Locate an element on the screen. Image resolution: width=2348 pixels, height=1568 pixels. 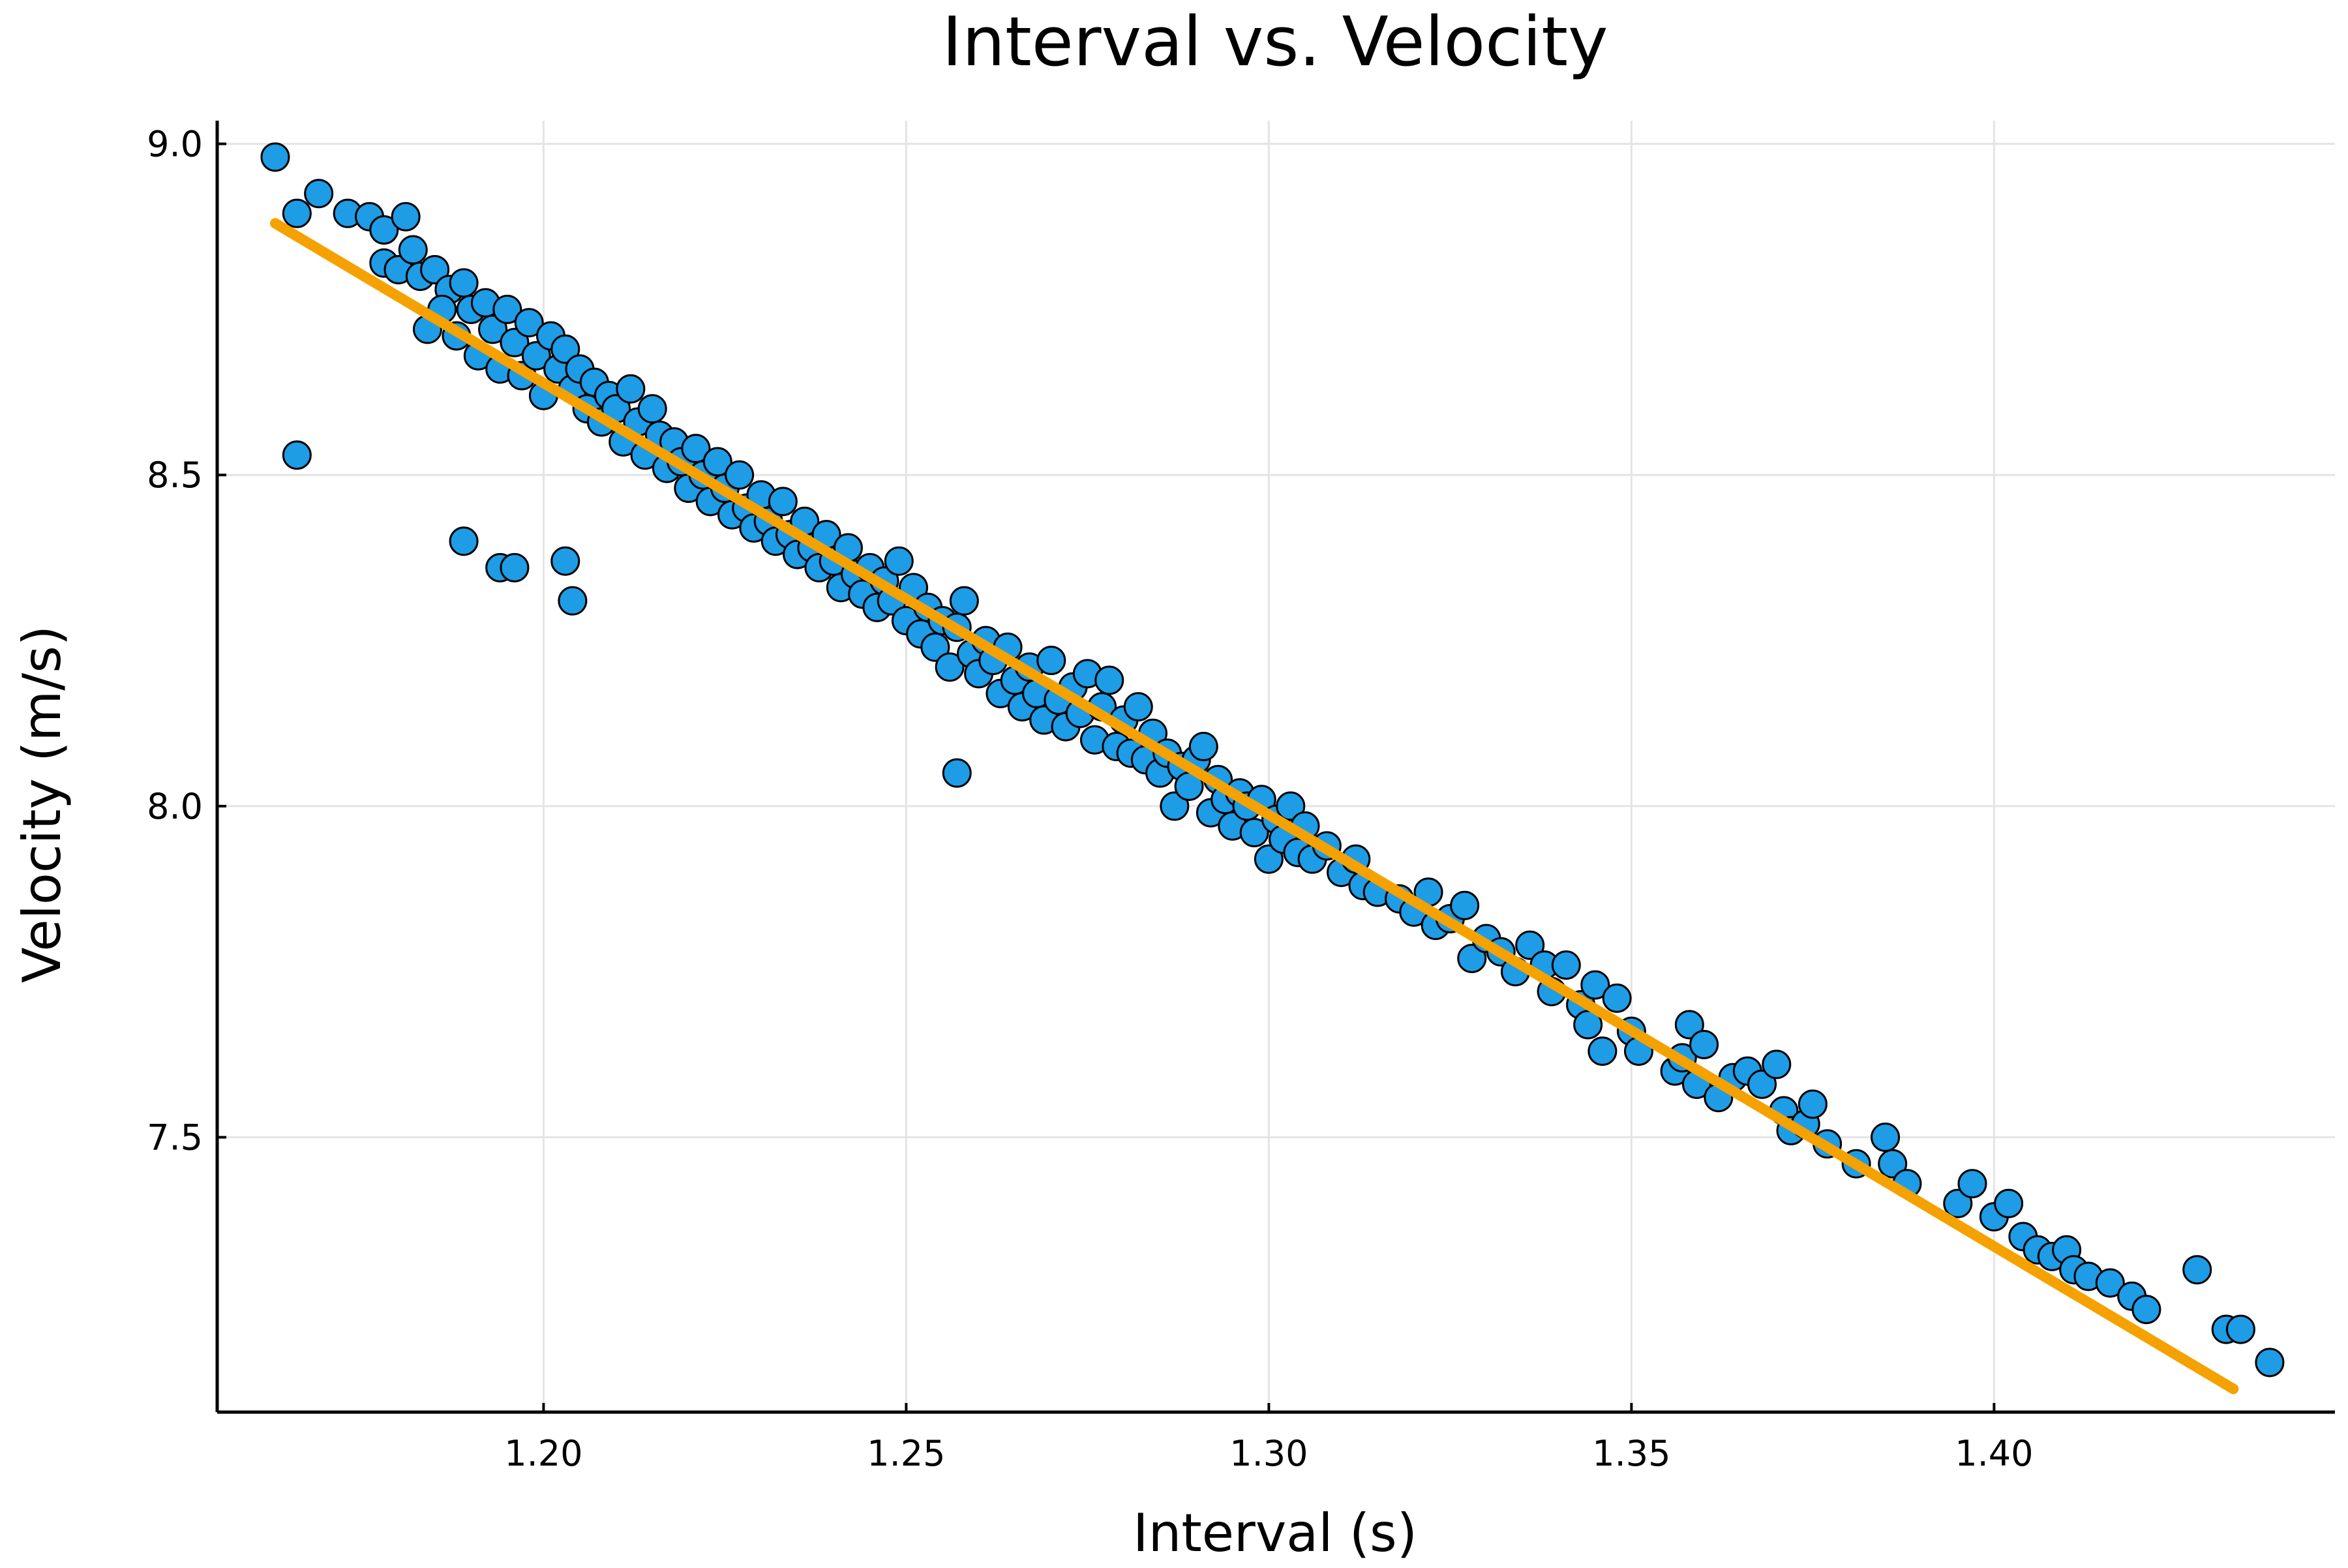
x-tick-label: 1.40 is located at coordinates (1994, 1453).